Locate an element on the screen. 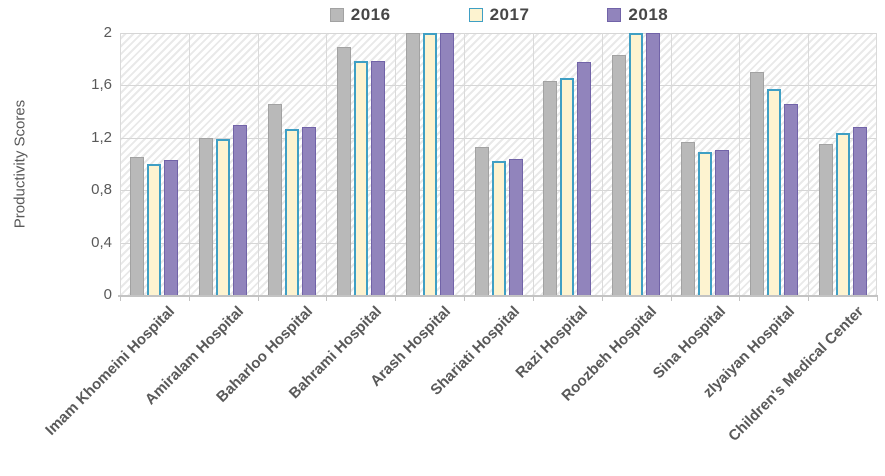  y-axis-tick-label: 2 is located at coordinates (107, 32).